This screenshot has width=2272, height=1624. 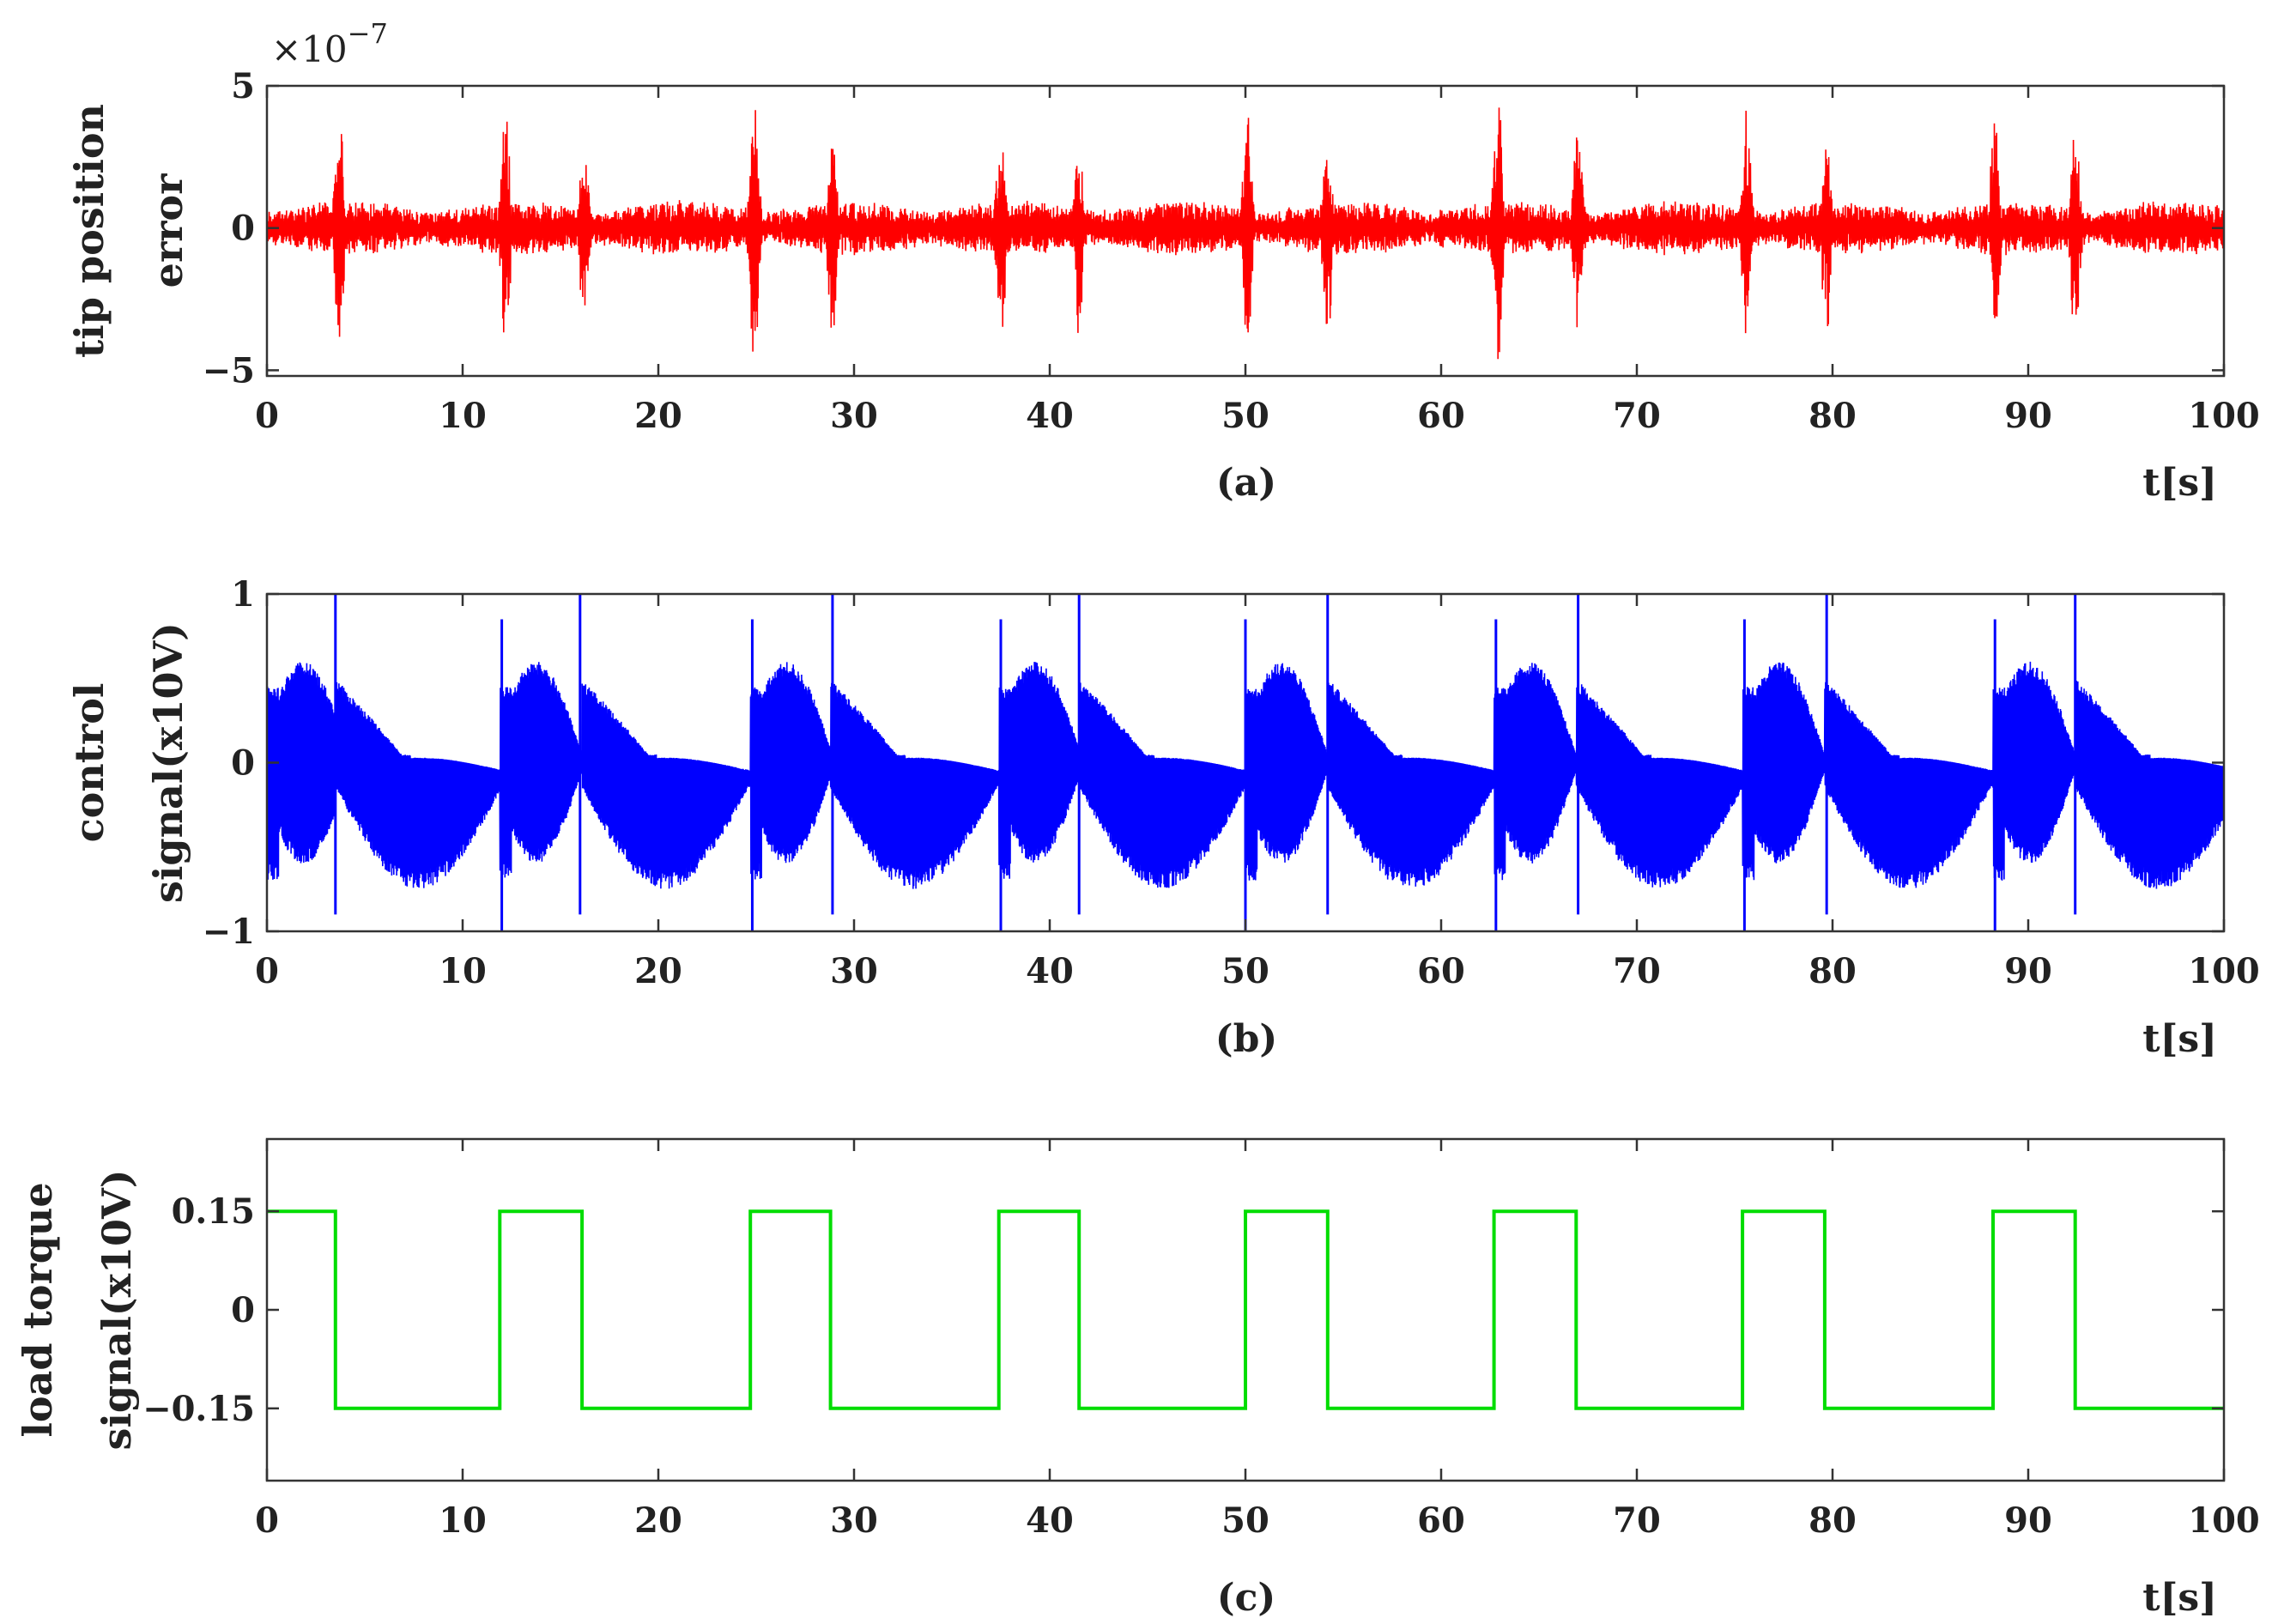 I want to click on panel-a-ylabel-line1: tip position, so click(x=89, y=231).